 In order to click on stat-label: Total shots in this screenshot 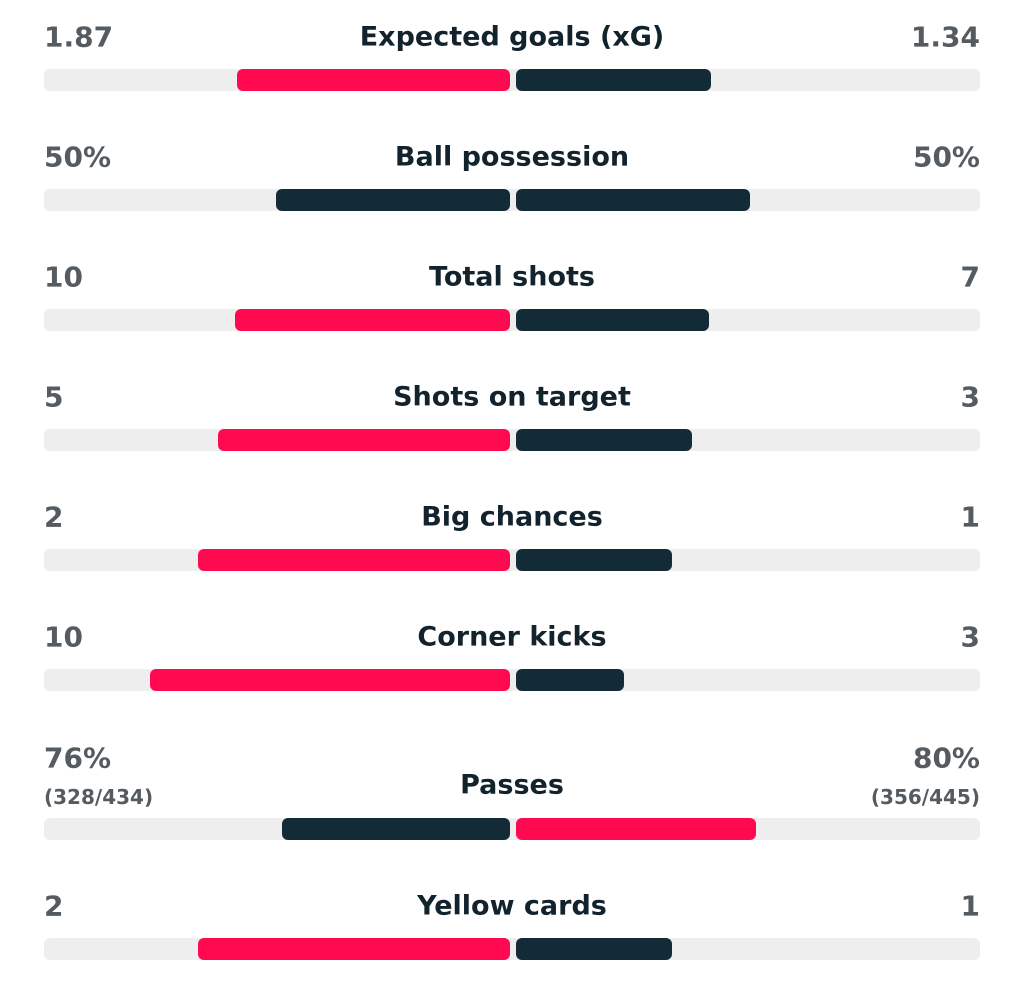, I will do `click(512, 277)`.